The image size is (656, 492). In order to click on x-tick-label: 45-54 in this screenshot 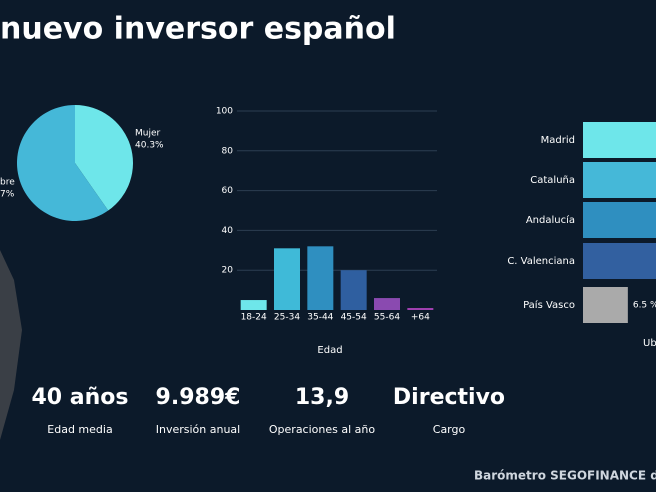, I will do `click(354, 318)`.